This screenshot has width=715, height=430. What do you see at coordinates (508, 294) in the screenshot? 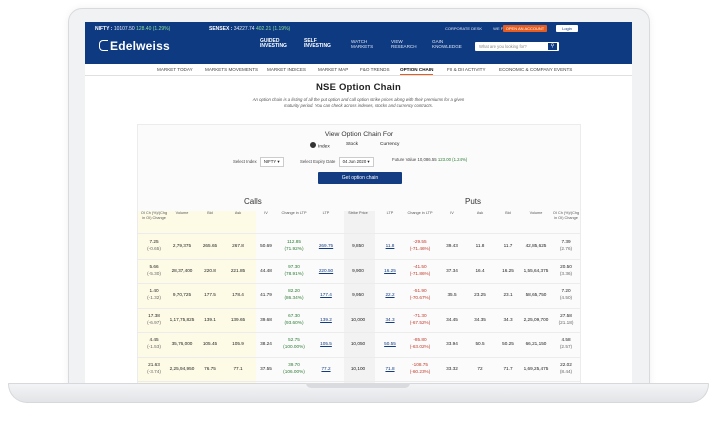
I see `cell-p-bid: 23.1` at bounding box center [508, 294].